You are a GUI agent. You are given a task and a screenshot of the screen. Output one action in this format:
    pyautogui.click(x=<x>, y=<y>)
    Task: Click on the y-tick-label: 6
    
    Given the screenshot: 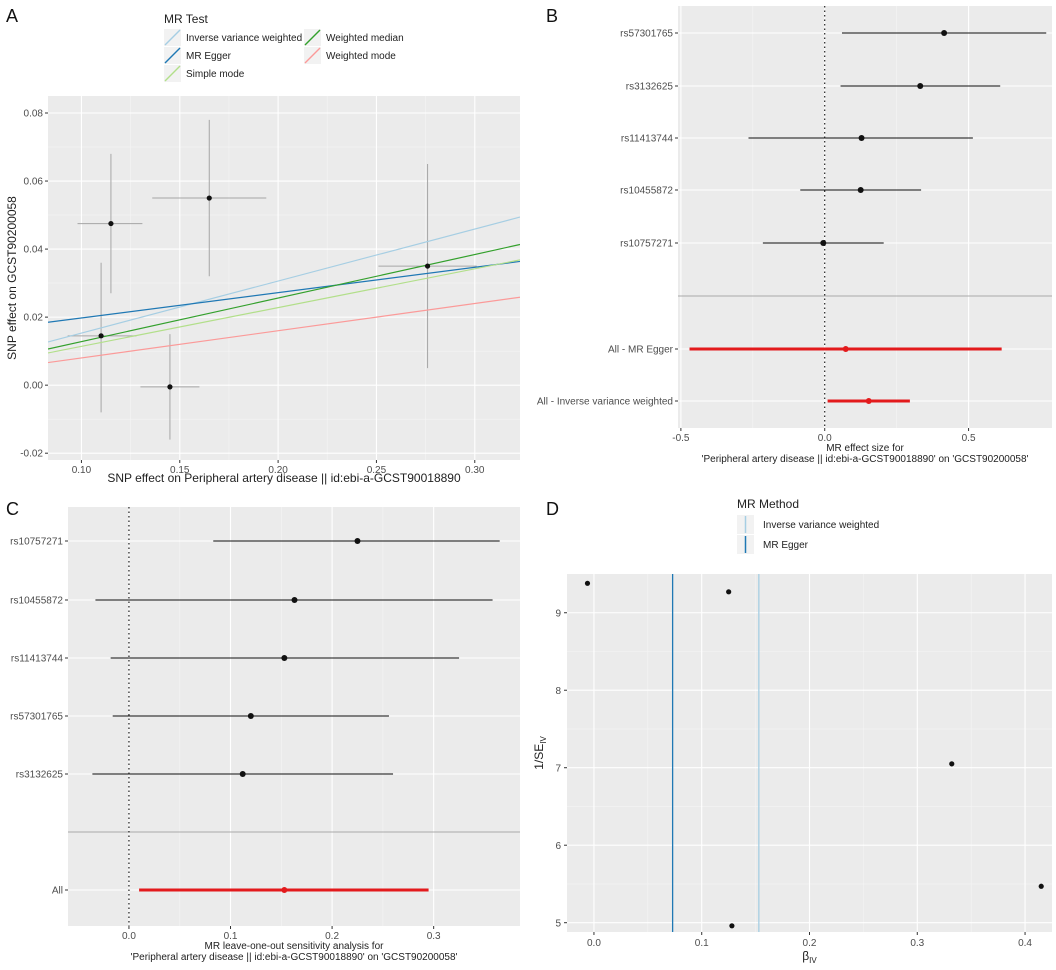 What is the action you would take?
    pyautogui.click(x=558, y=846)
    